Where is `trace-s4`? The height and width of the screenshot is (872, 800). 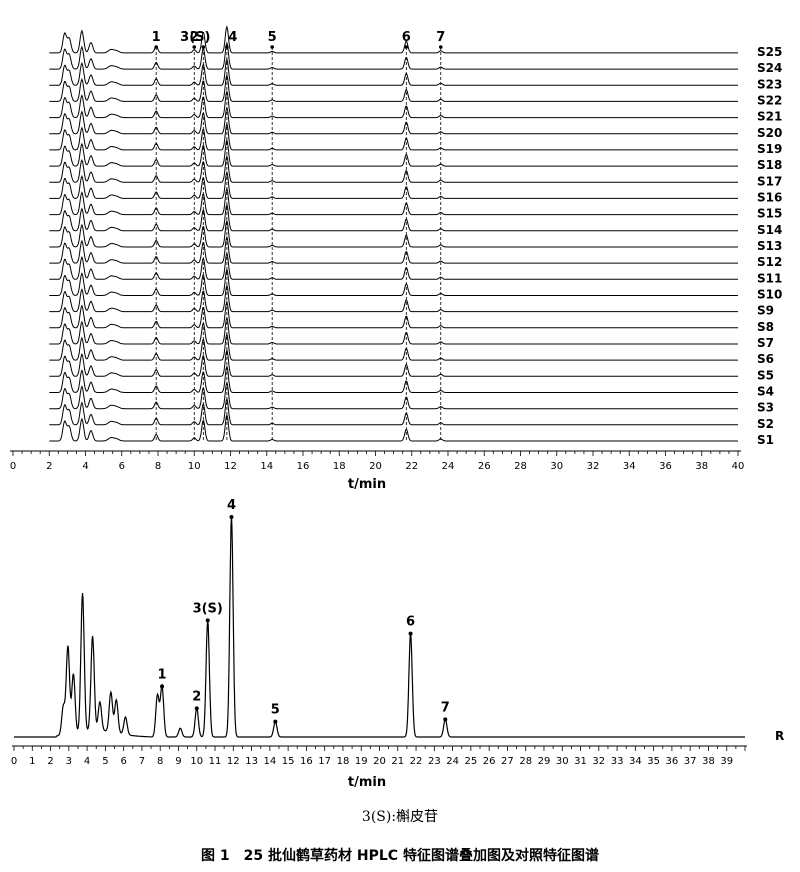 trace-s4 is located at coordinates (393, 378).